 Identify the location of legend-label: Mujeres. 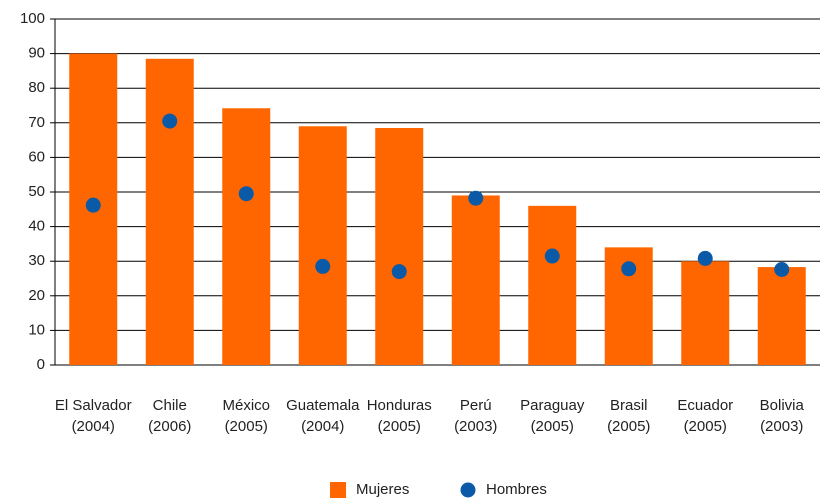
(382, 489).